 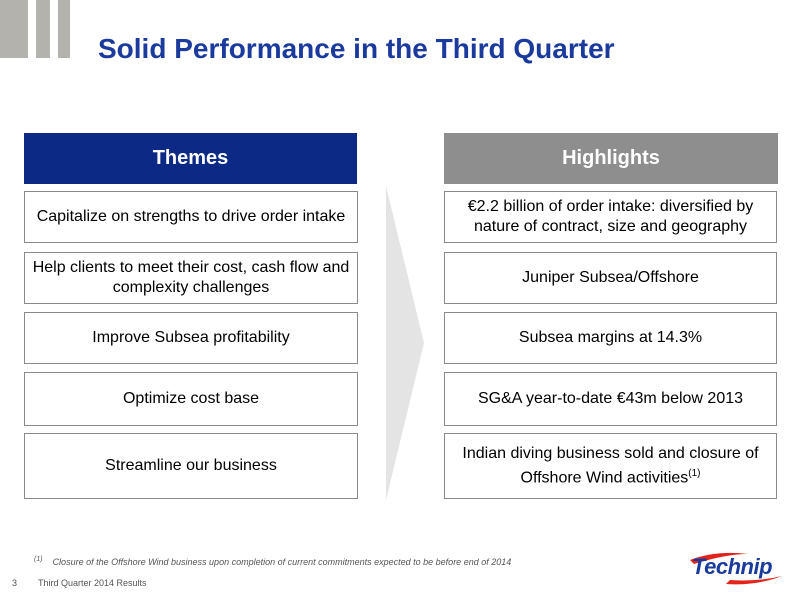 I want to click on highlight-box: Subsea margins at 14.3%, so click(x=610, y=338).